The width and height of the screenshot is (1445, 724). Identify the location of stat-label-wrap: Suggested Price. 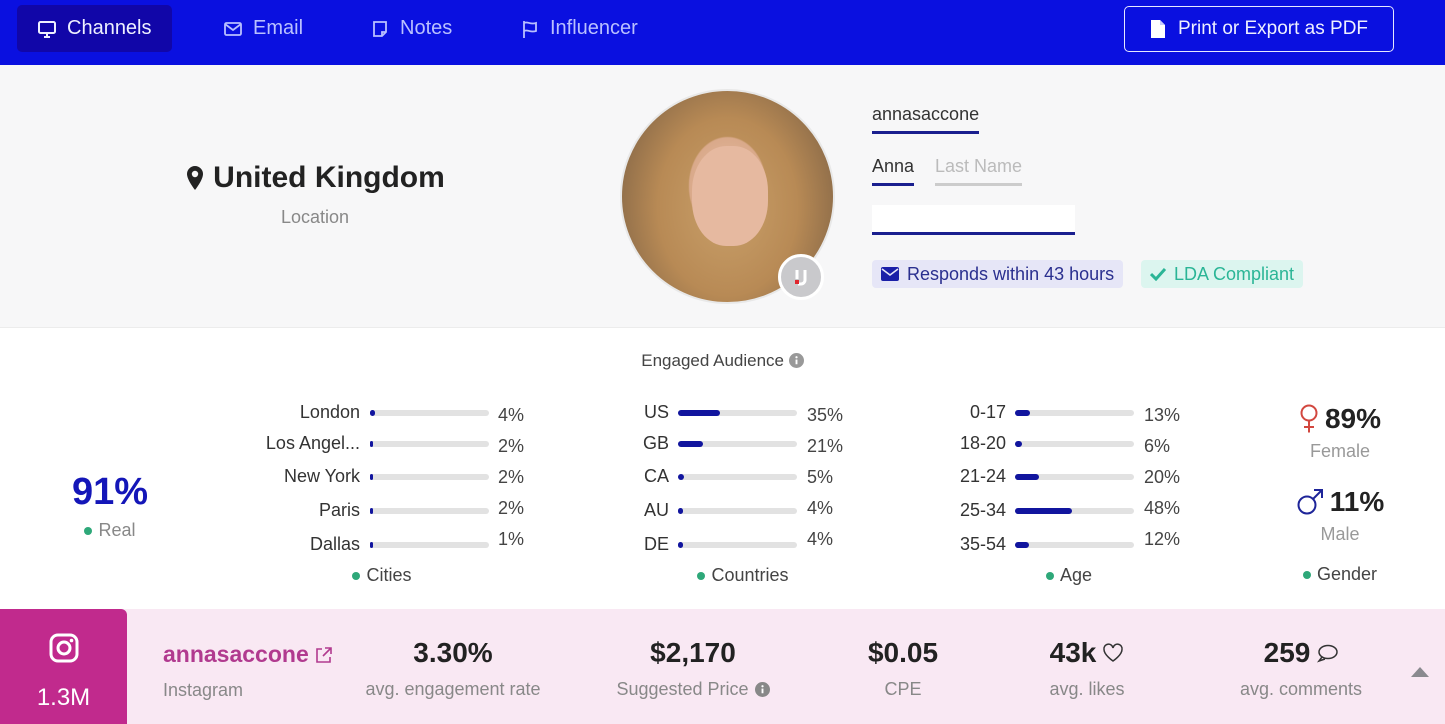
(693, 689).